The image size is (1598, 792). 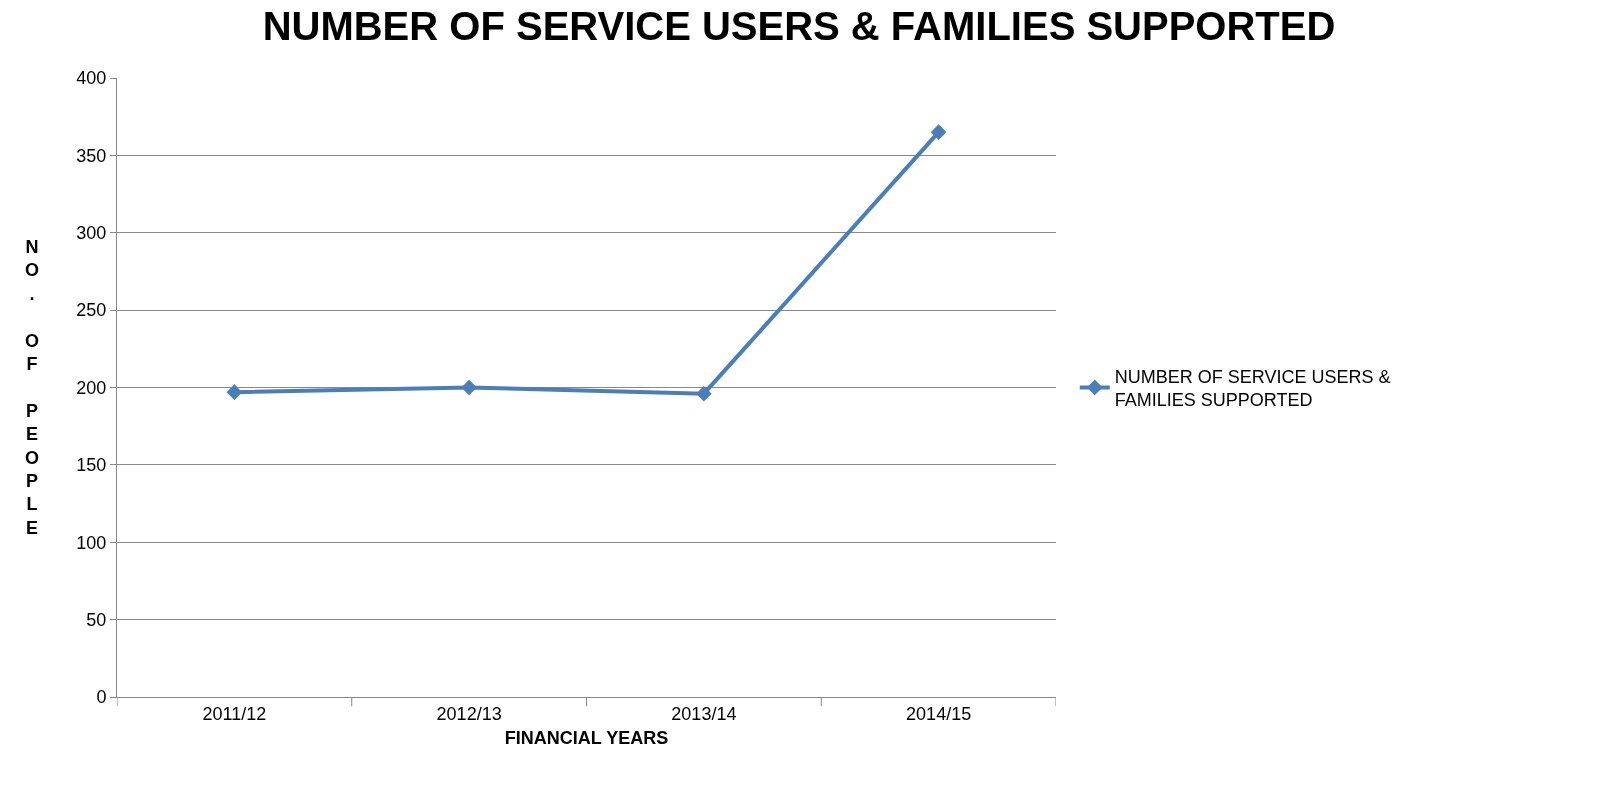 What do you see at coordinates (586, 737) in the screenshot?
I see `x-axis-title: FINANCIAL YEARS` at bounding box center [586, 737].